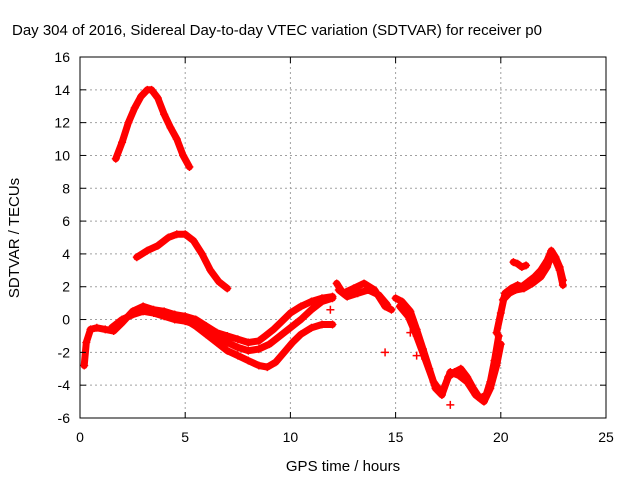 The width and height of the screenshot is (640, 480). What do you see at coordinates (14, 238) in the screenshot?
I see `y-axis-label: SDTVAR / TECUs` at bounding box center [14, 238].